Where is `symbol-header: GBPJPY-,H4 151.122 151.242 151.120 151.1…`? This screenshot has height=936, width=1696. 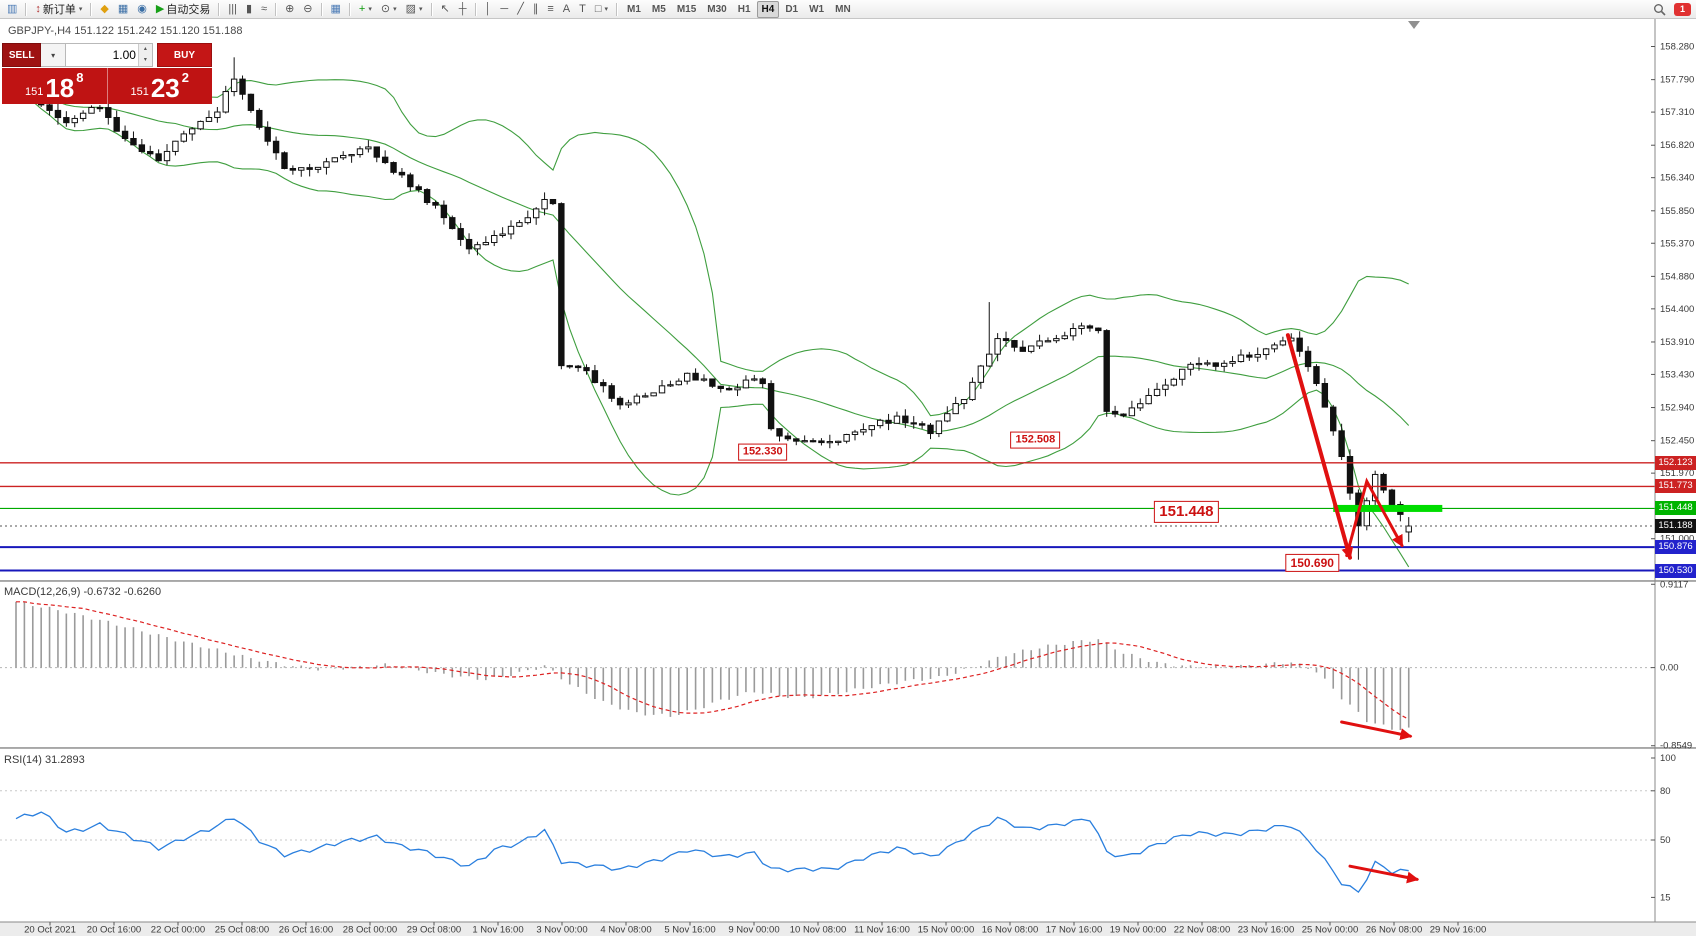
symbol-header: GBPJPY-,H4 151.122 151.242 151.120 151.1… is located at coordinates (125, 31).